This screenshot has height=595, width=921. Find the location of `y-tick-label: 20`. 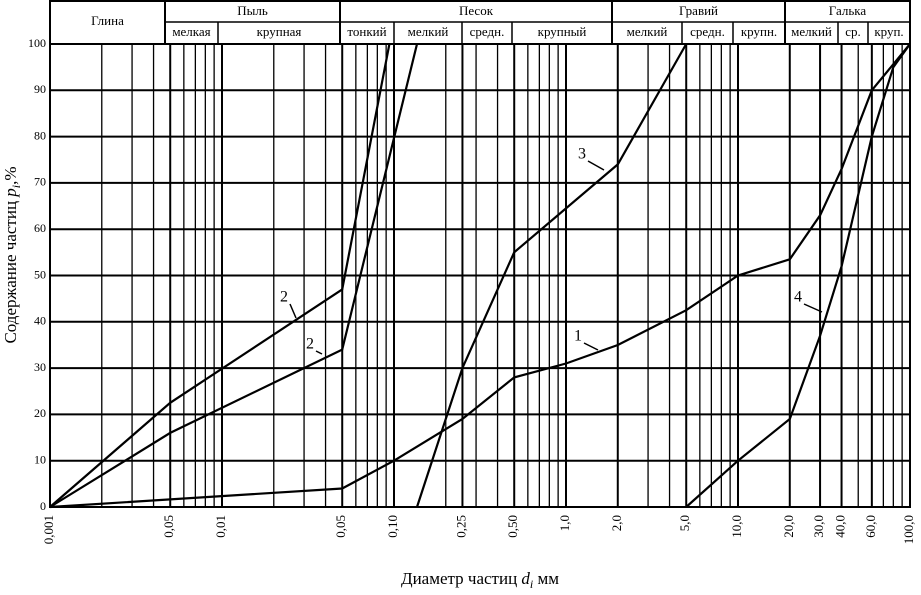

y-tick-label: 20 is located at coordinates (40, 413).